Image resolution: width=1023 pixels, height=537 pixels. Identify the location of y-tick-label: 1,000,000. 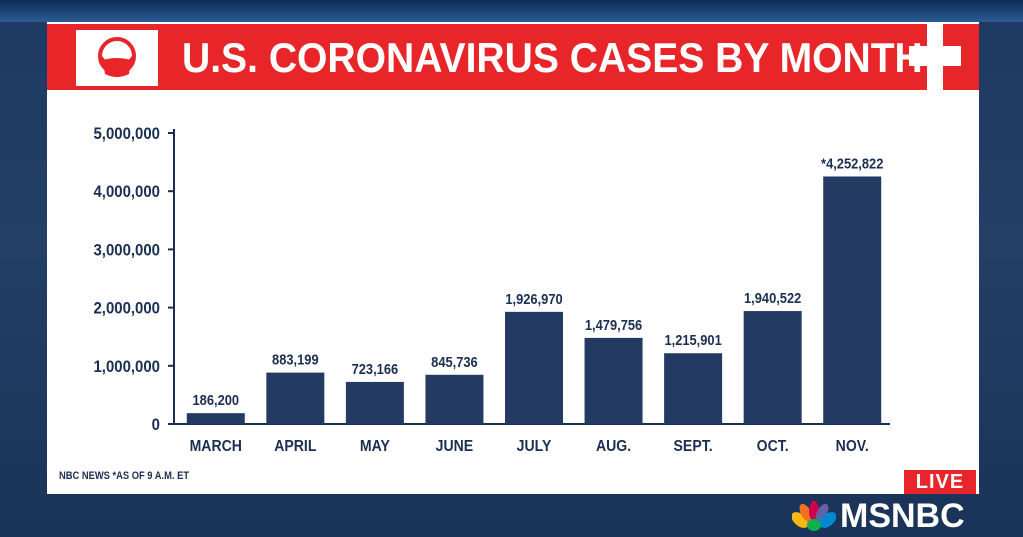
(126, 367).